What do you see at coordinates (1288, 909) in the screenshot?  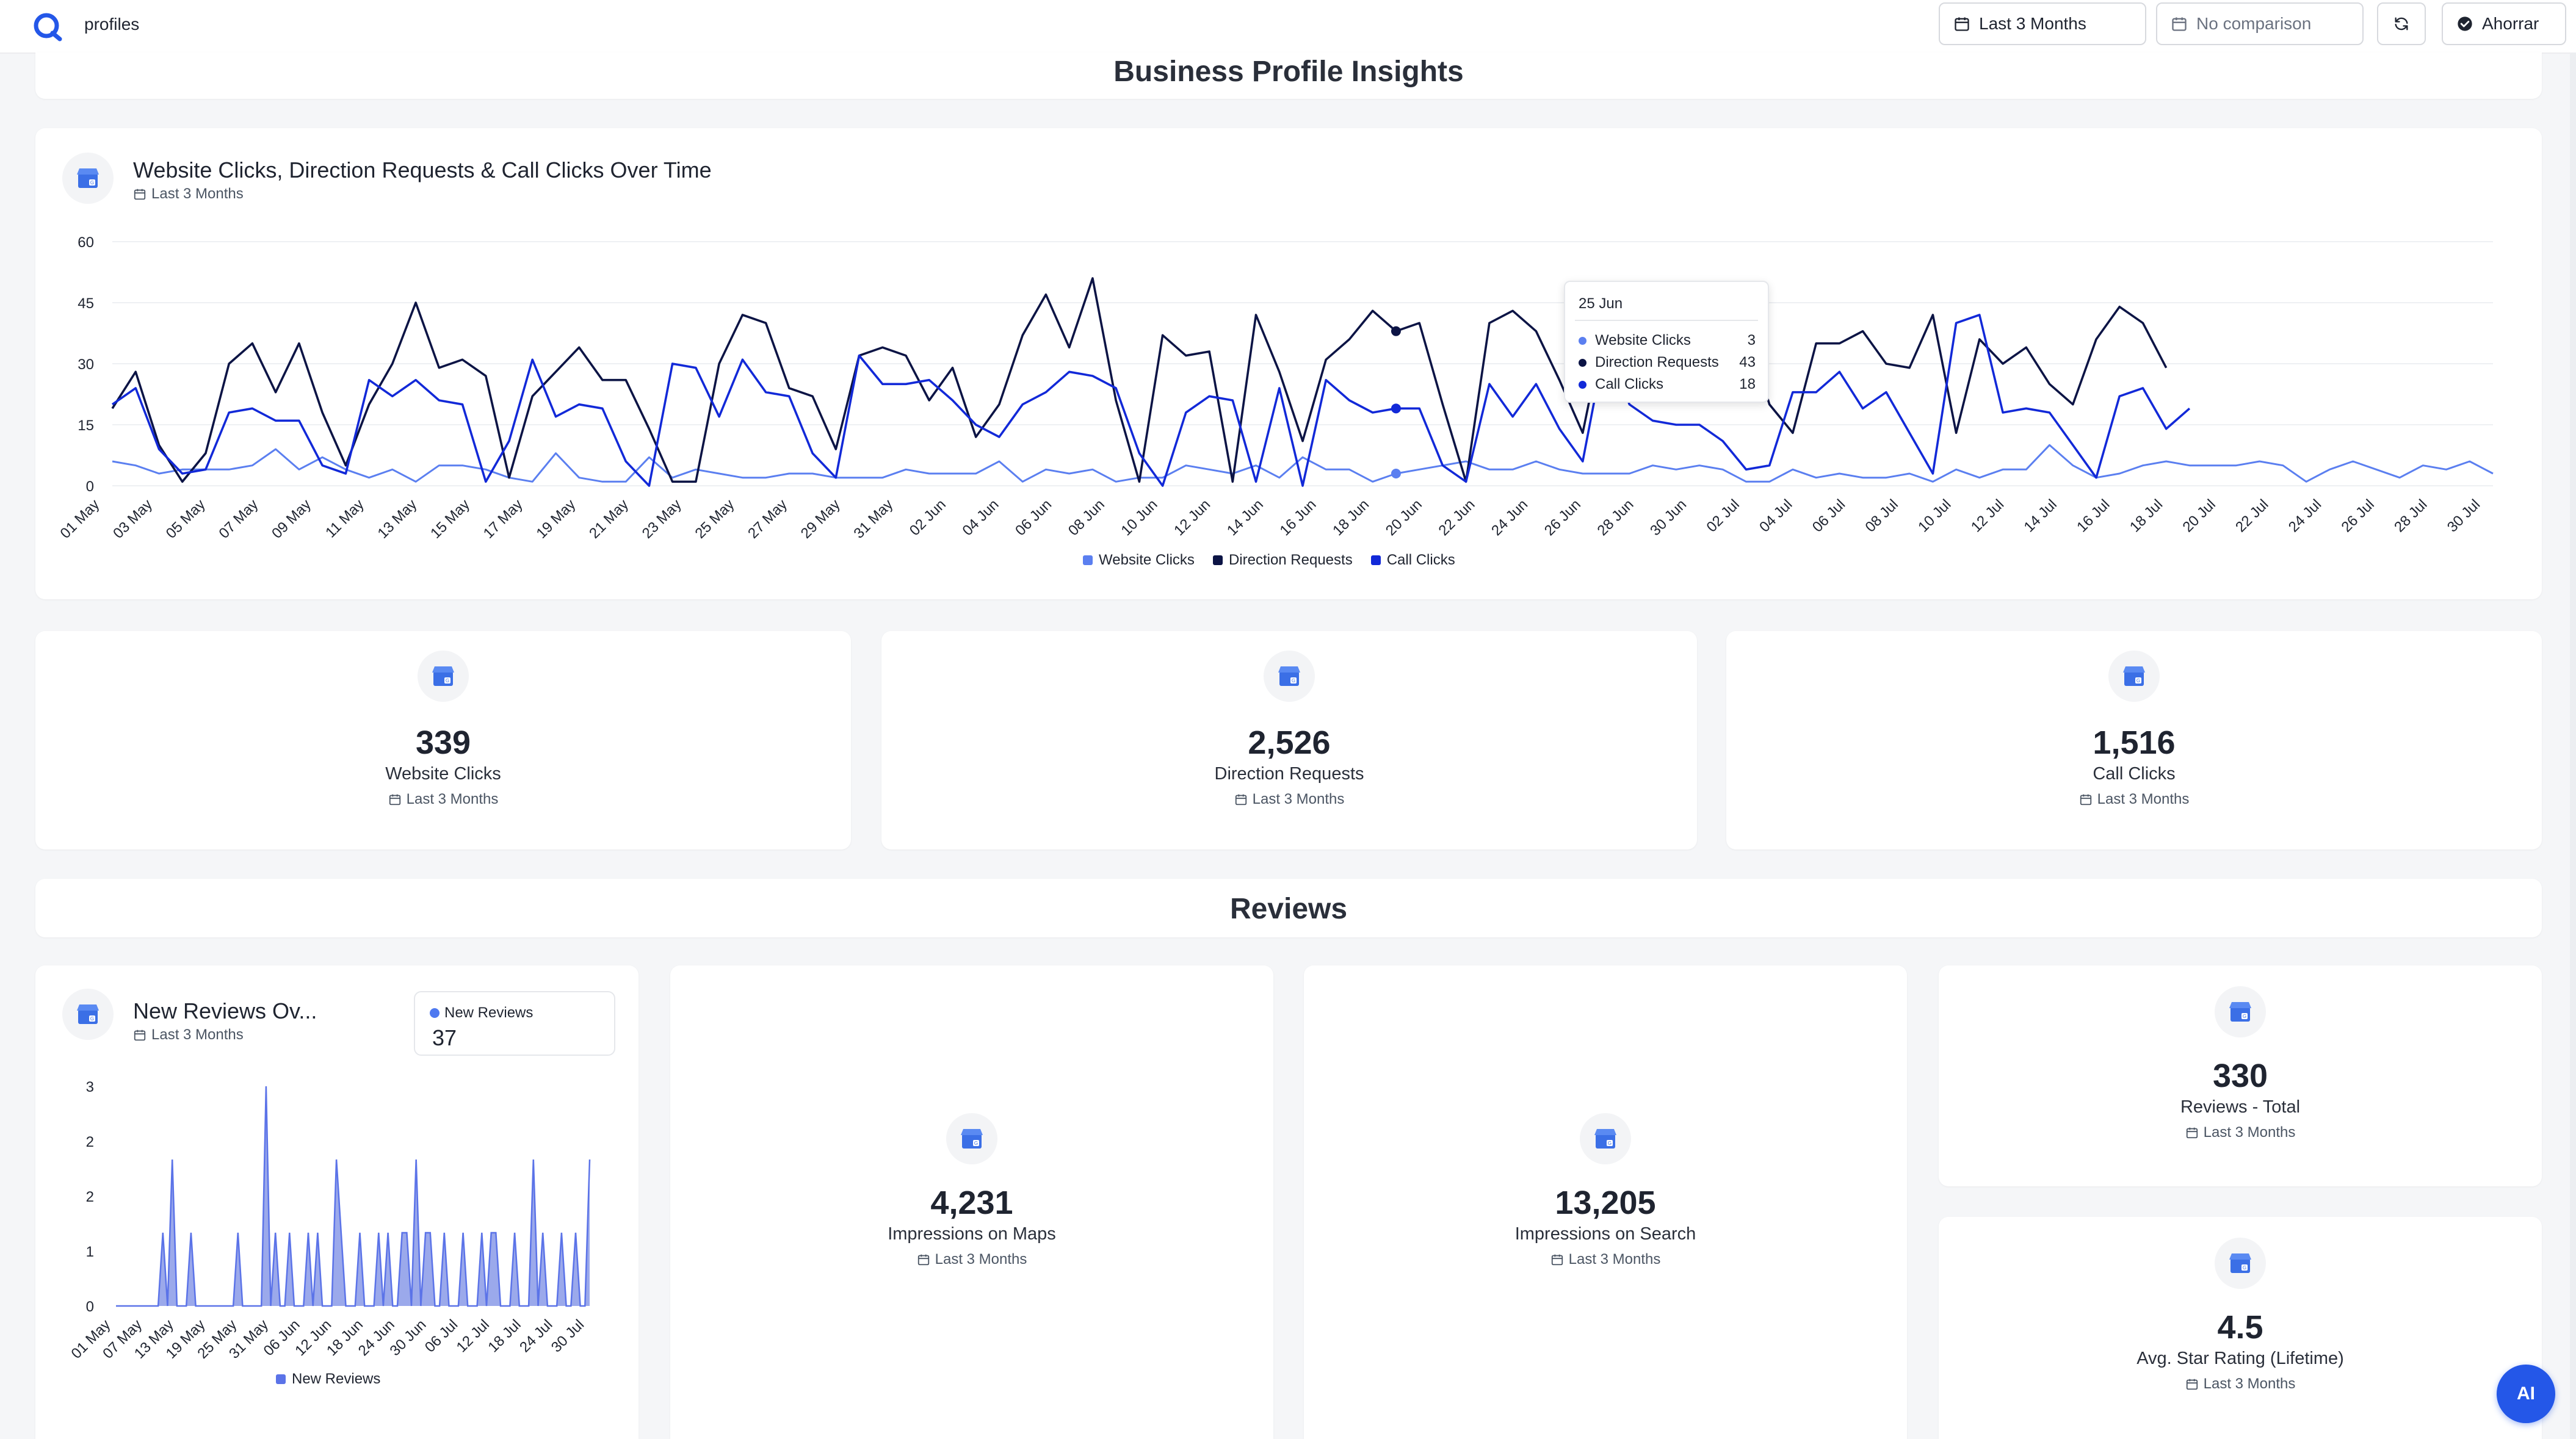 I see `reviews-section-title: Reviews` at bounding box center [1288, 909].